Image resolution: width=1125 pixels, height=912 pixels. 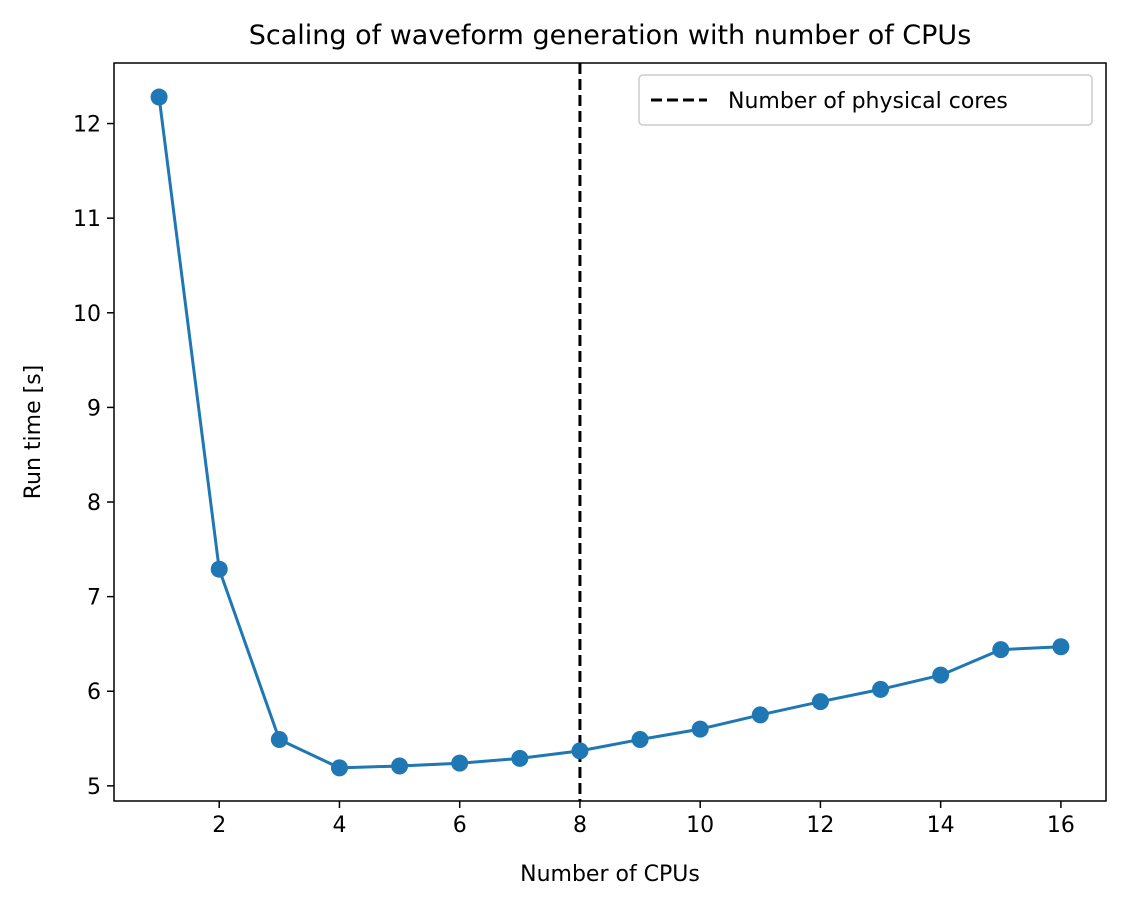 I want to click on y-tick-label: 5, so click(x=94, y=787).